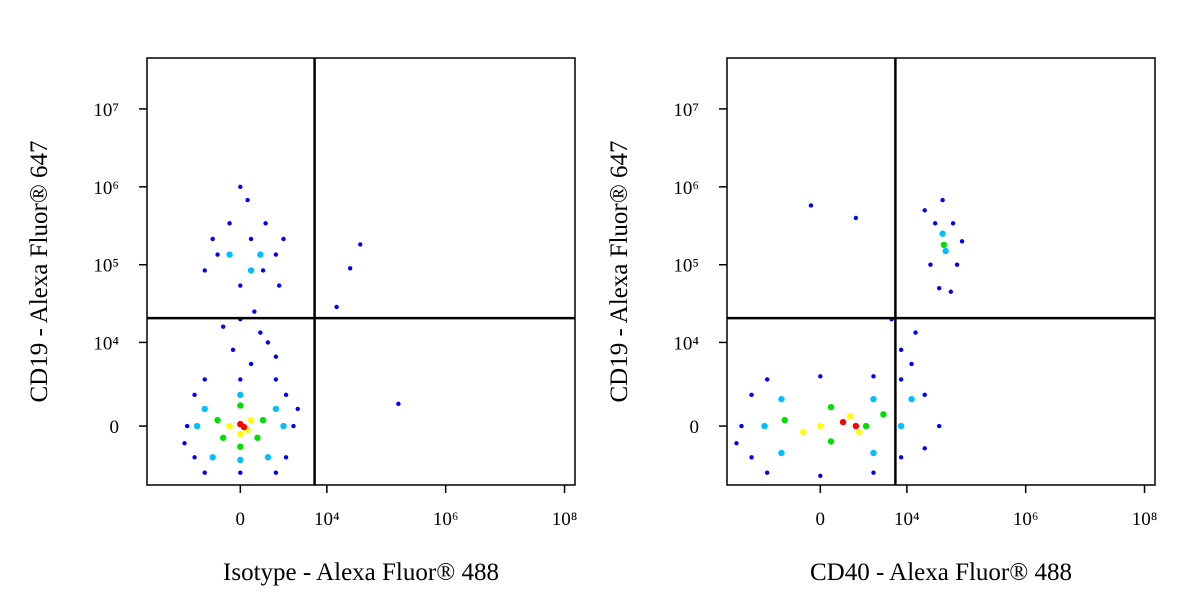  What do you see at coordinates (327, 519) in the screenshot?
I see `x-tick-label: 10⁴` at bounding box center [327, 519].